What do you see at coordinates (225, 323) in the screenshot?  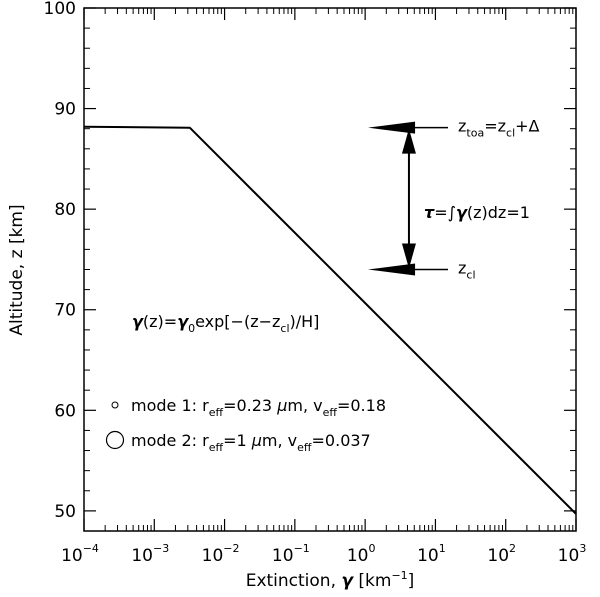 I see `extinction-profile-equation: γ(z)=γ0exp[−(z−zcl)/H]` at bounding box center [225, 323].